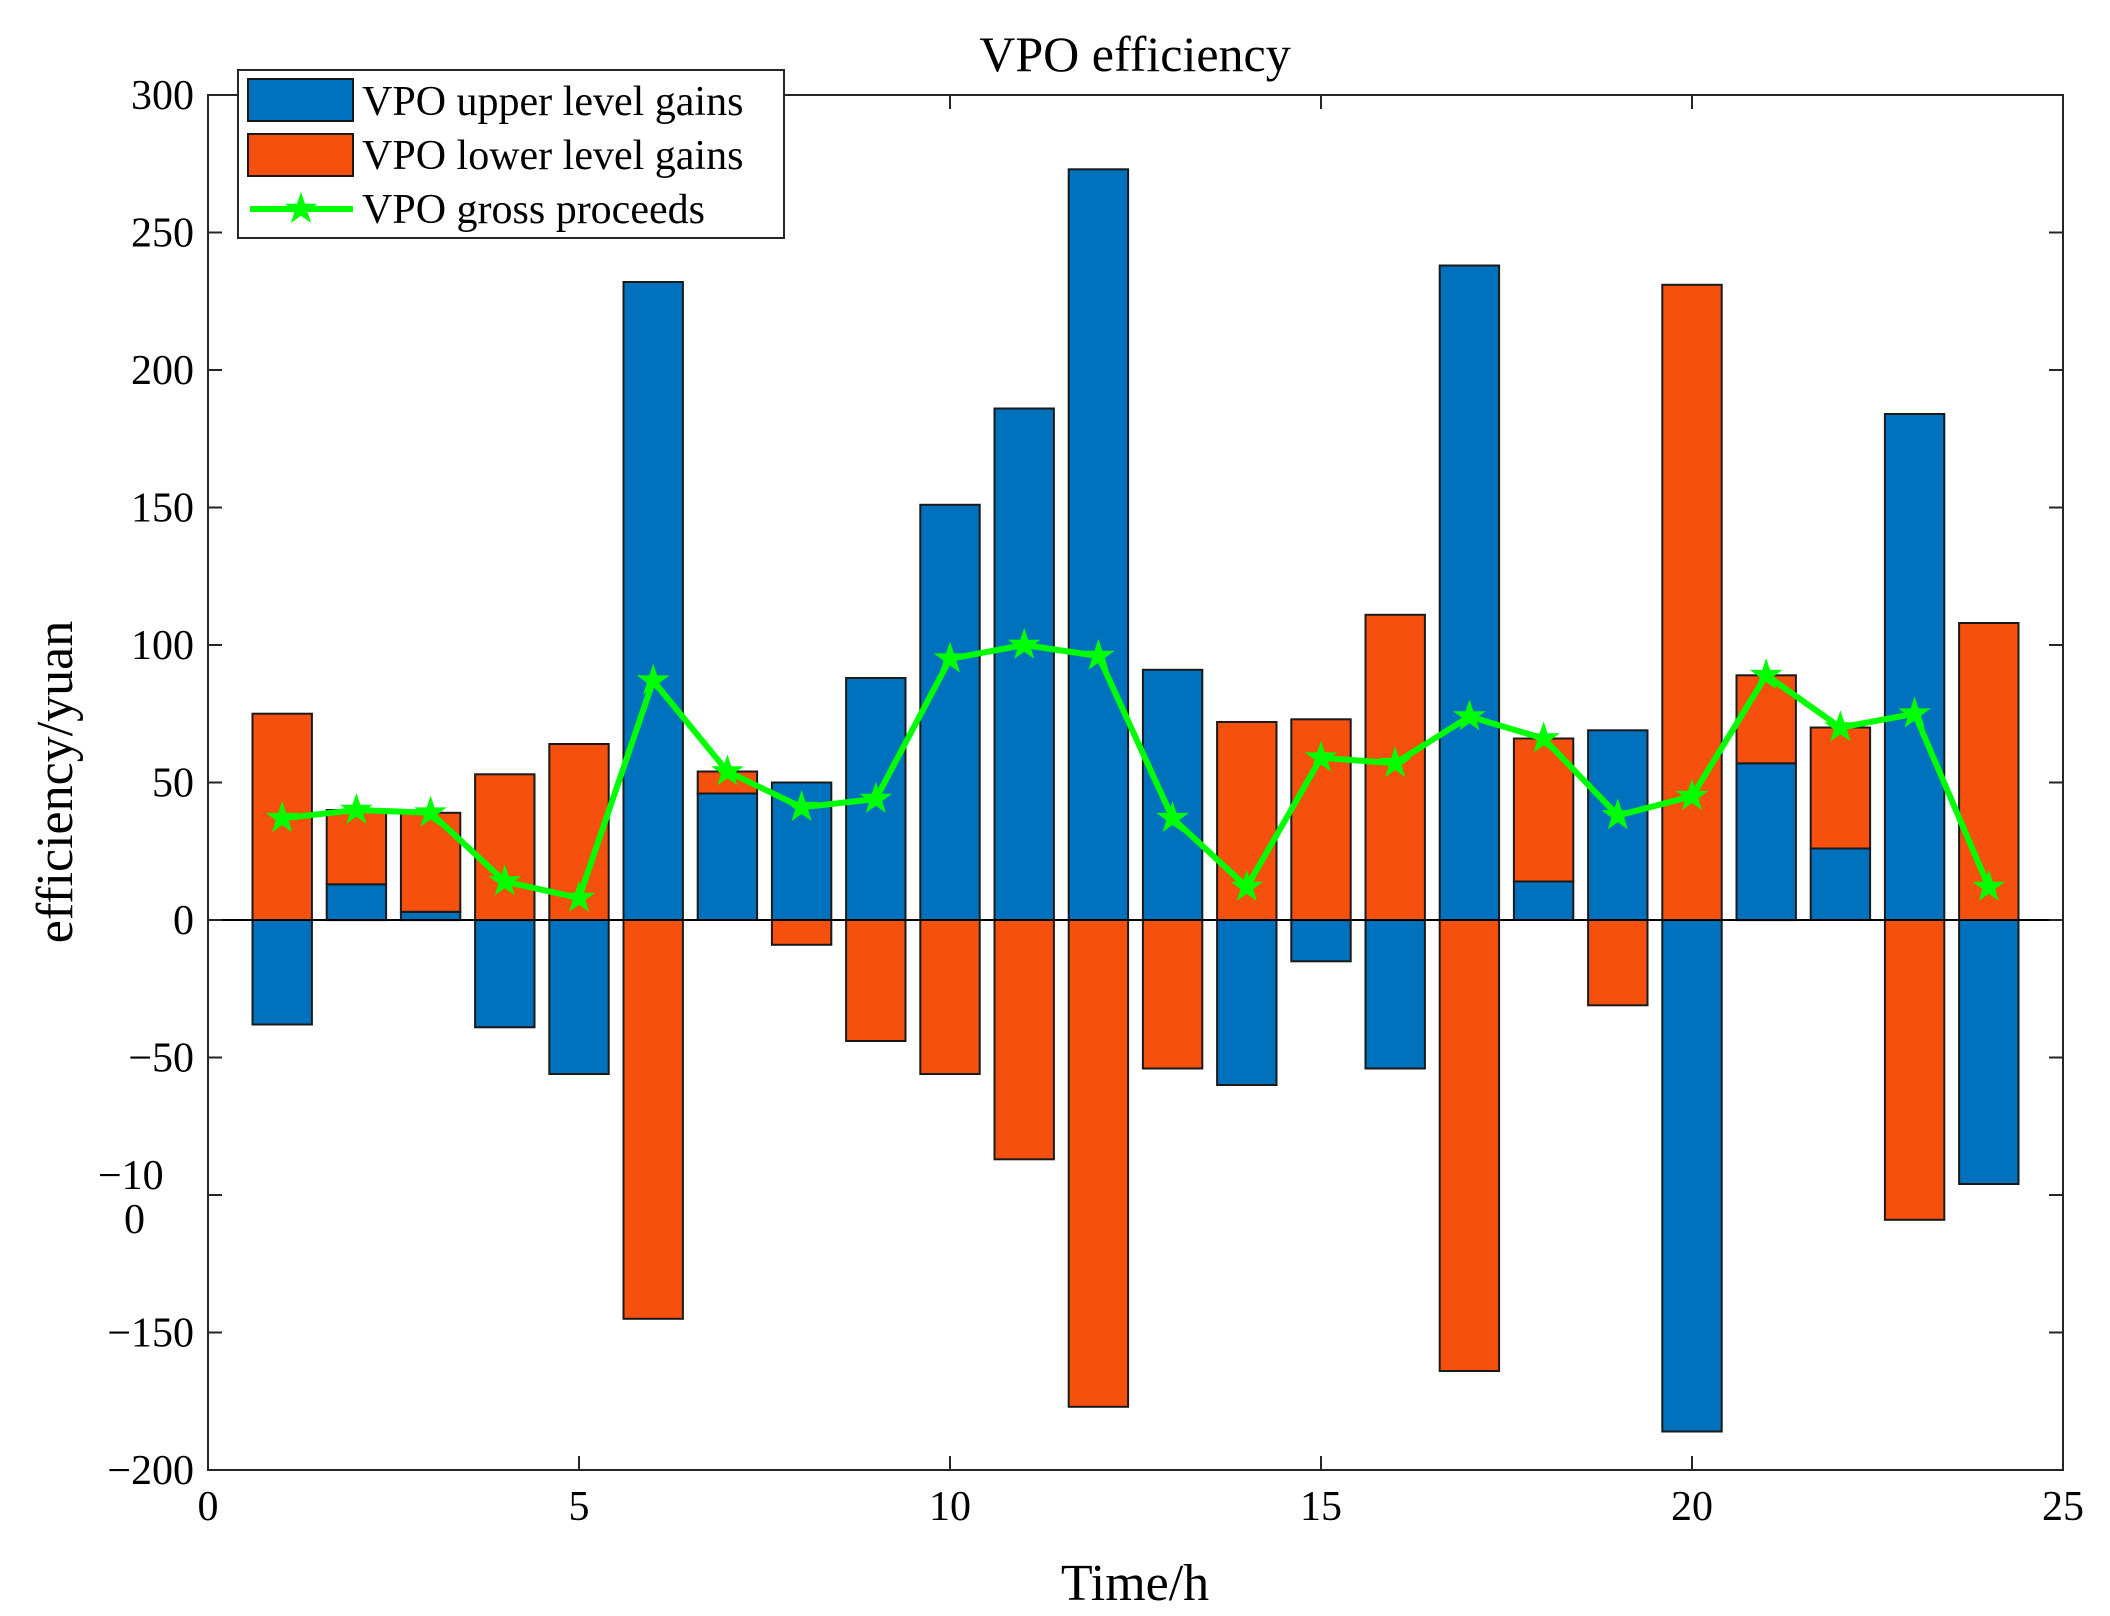 The image size is (2110, 1616). Describe the element at coordinates (208, 1507) in the screenshot. I see `x-tick-label: 0` at that location.